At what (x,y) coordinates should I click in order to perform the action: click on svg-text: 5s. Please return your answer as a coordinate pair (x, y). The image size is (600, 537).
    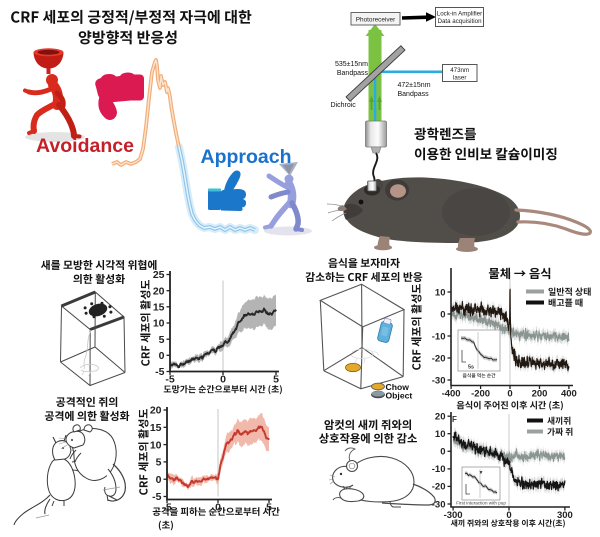
    Looking at the image, I should click on (471, 368).